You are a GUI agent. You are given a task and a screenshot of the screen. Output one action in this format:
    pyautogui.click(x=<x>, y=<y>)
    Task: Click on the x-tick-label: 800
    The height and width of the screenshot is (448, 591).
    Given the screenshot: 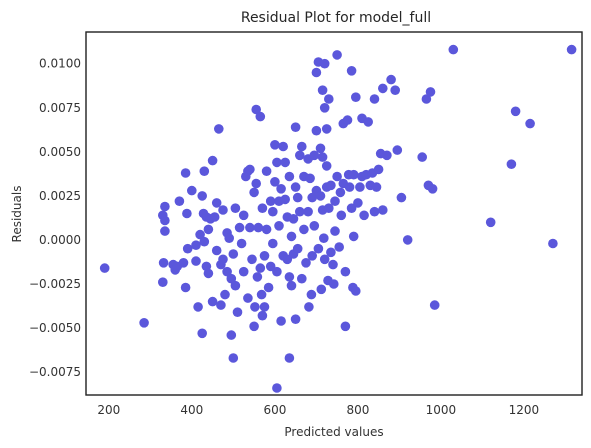 What is the action you would take?
    pyautogui.click(x=357, y=410)
    